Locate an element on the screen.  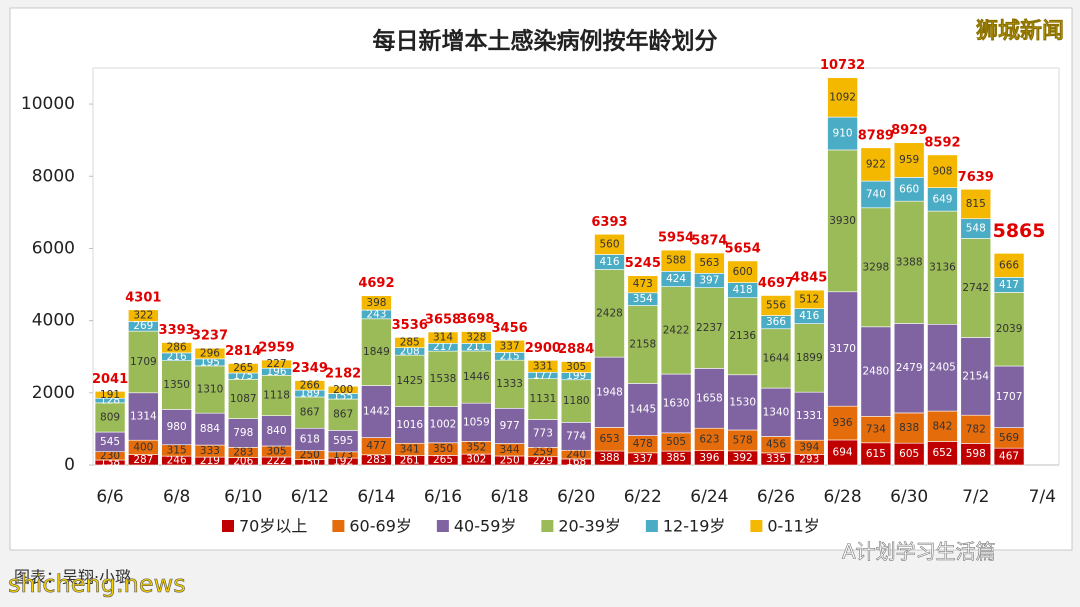
segment-label: 424 is located at coordinates (676, 279).